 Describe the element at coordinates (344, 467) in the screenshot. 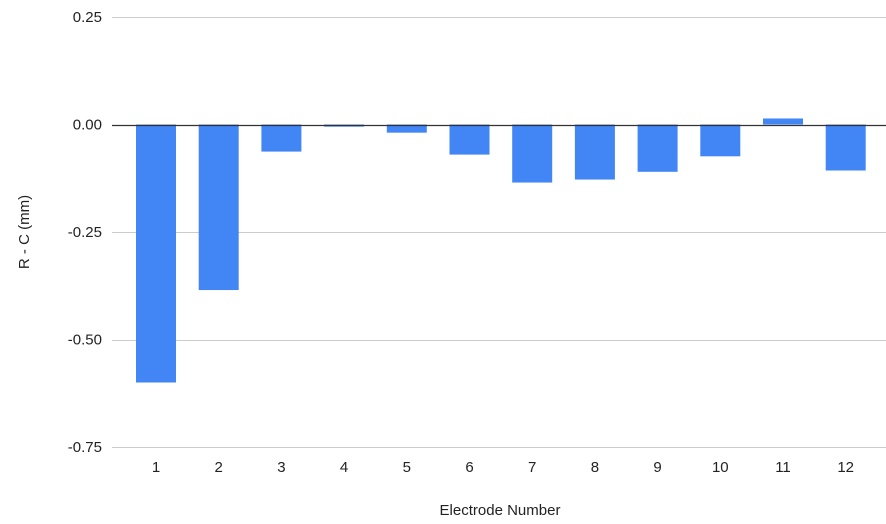

I see `x-tick-label: 4` at that location.